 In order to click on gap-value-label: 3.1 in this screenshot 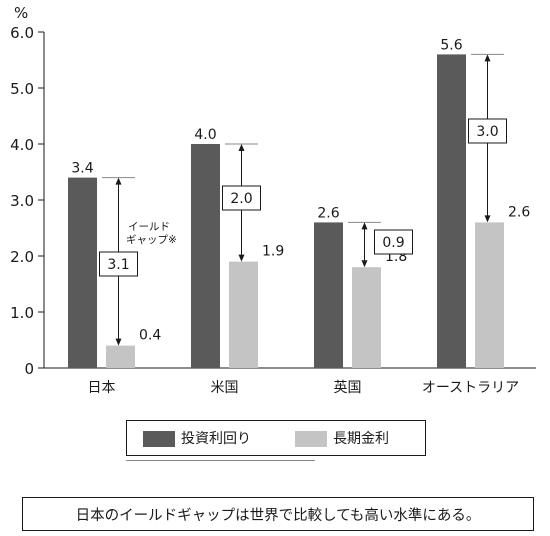, I will do `click(118, 265)`.